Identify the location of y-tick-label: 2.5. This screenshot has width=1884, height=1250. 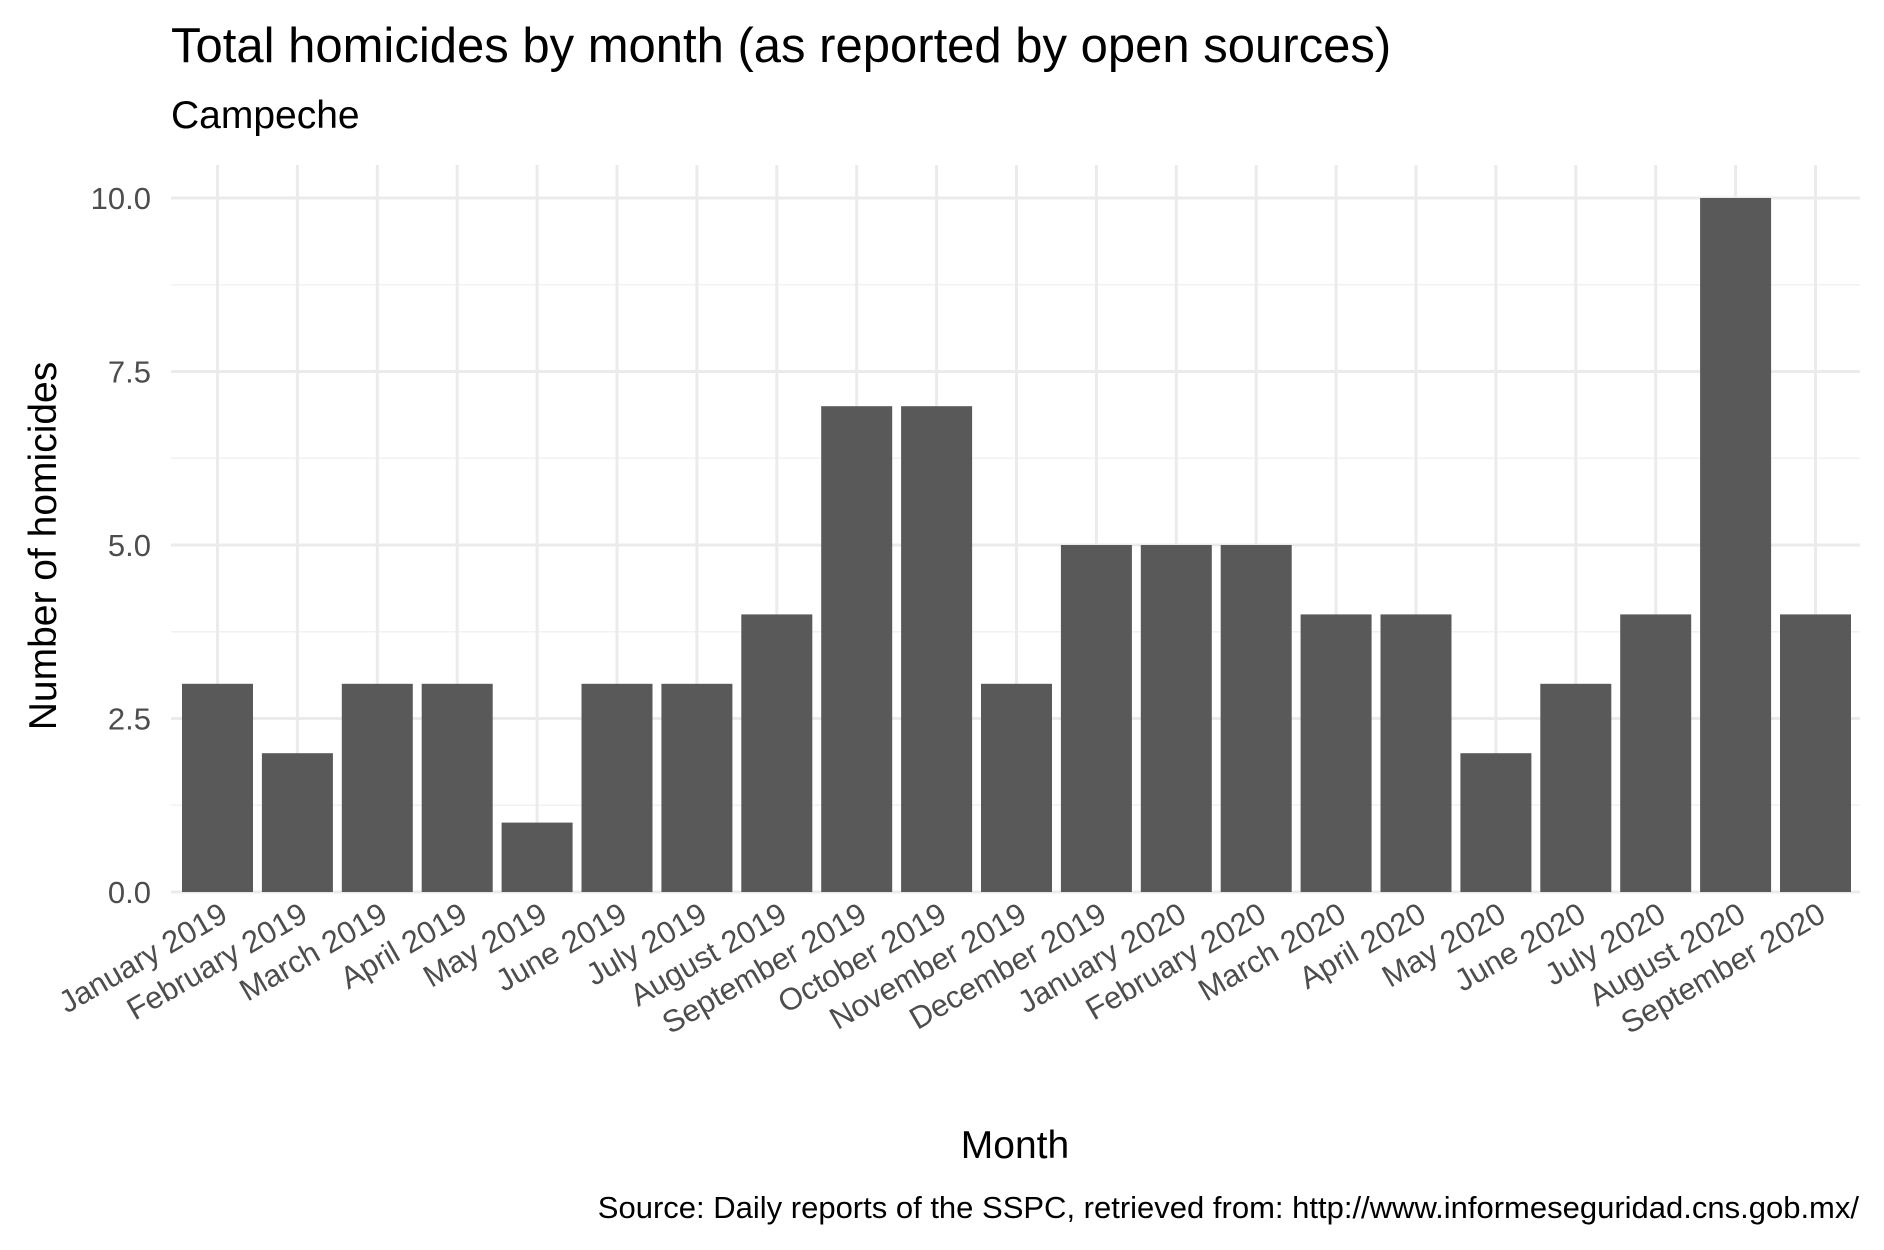
(129, 719).